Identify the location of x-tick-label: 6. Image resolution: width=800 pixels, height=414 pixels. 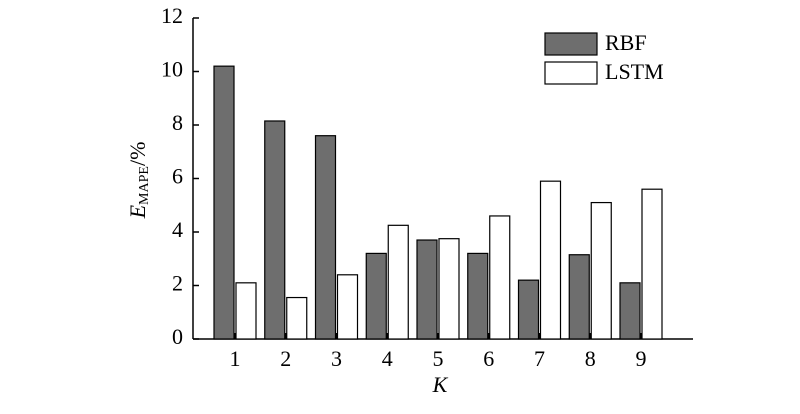
(488, 358).